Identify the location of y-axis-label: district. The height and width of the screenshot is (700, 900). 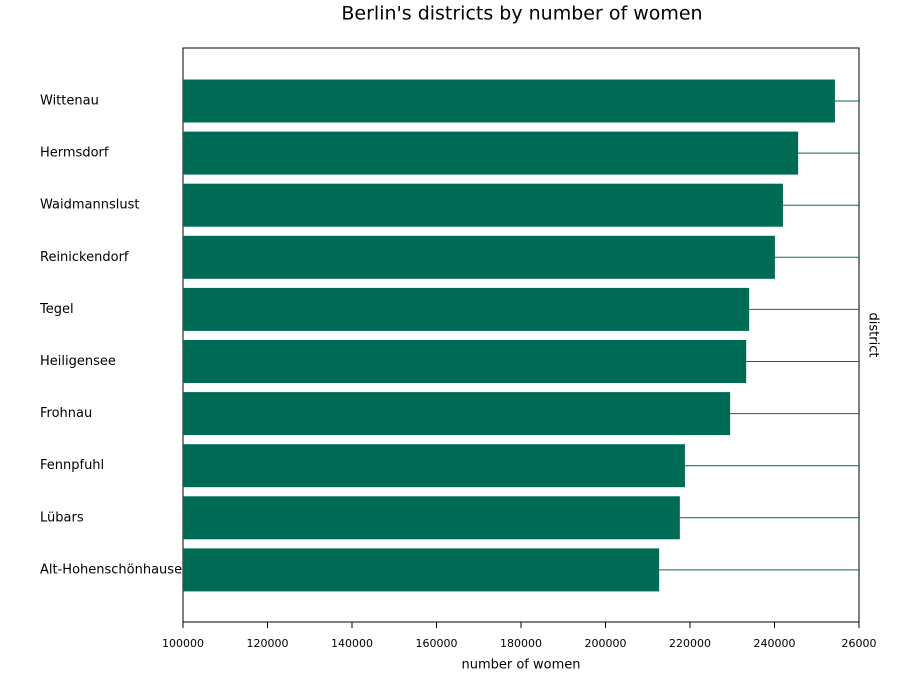
(873, 335).